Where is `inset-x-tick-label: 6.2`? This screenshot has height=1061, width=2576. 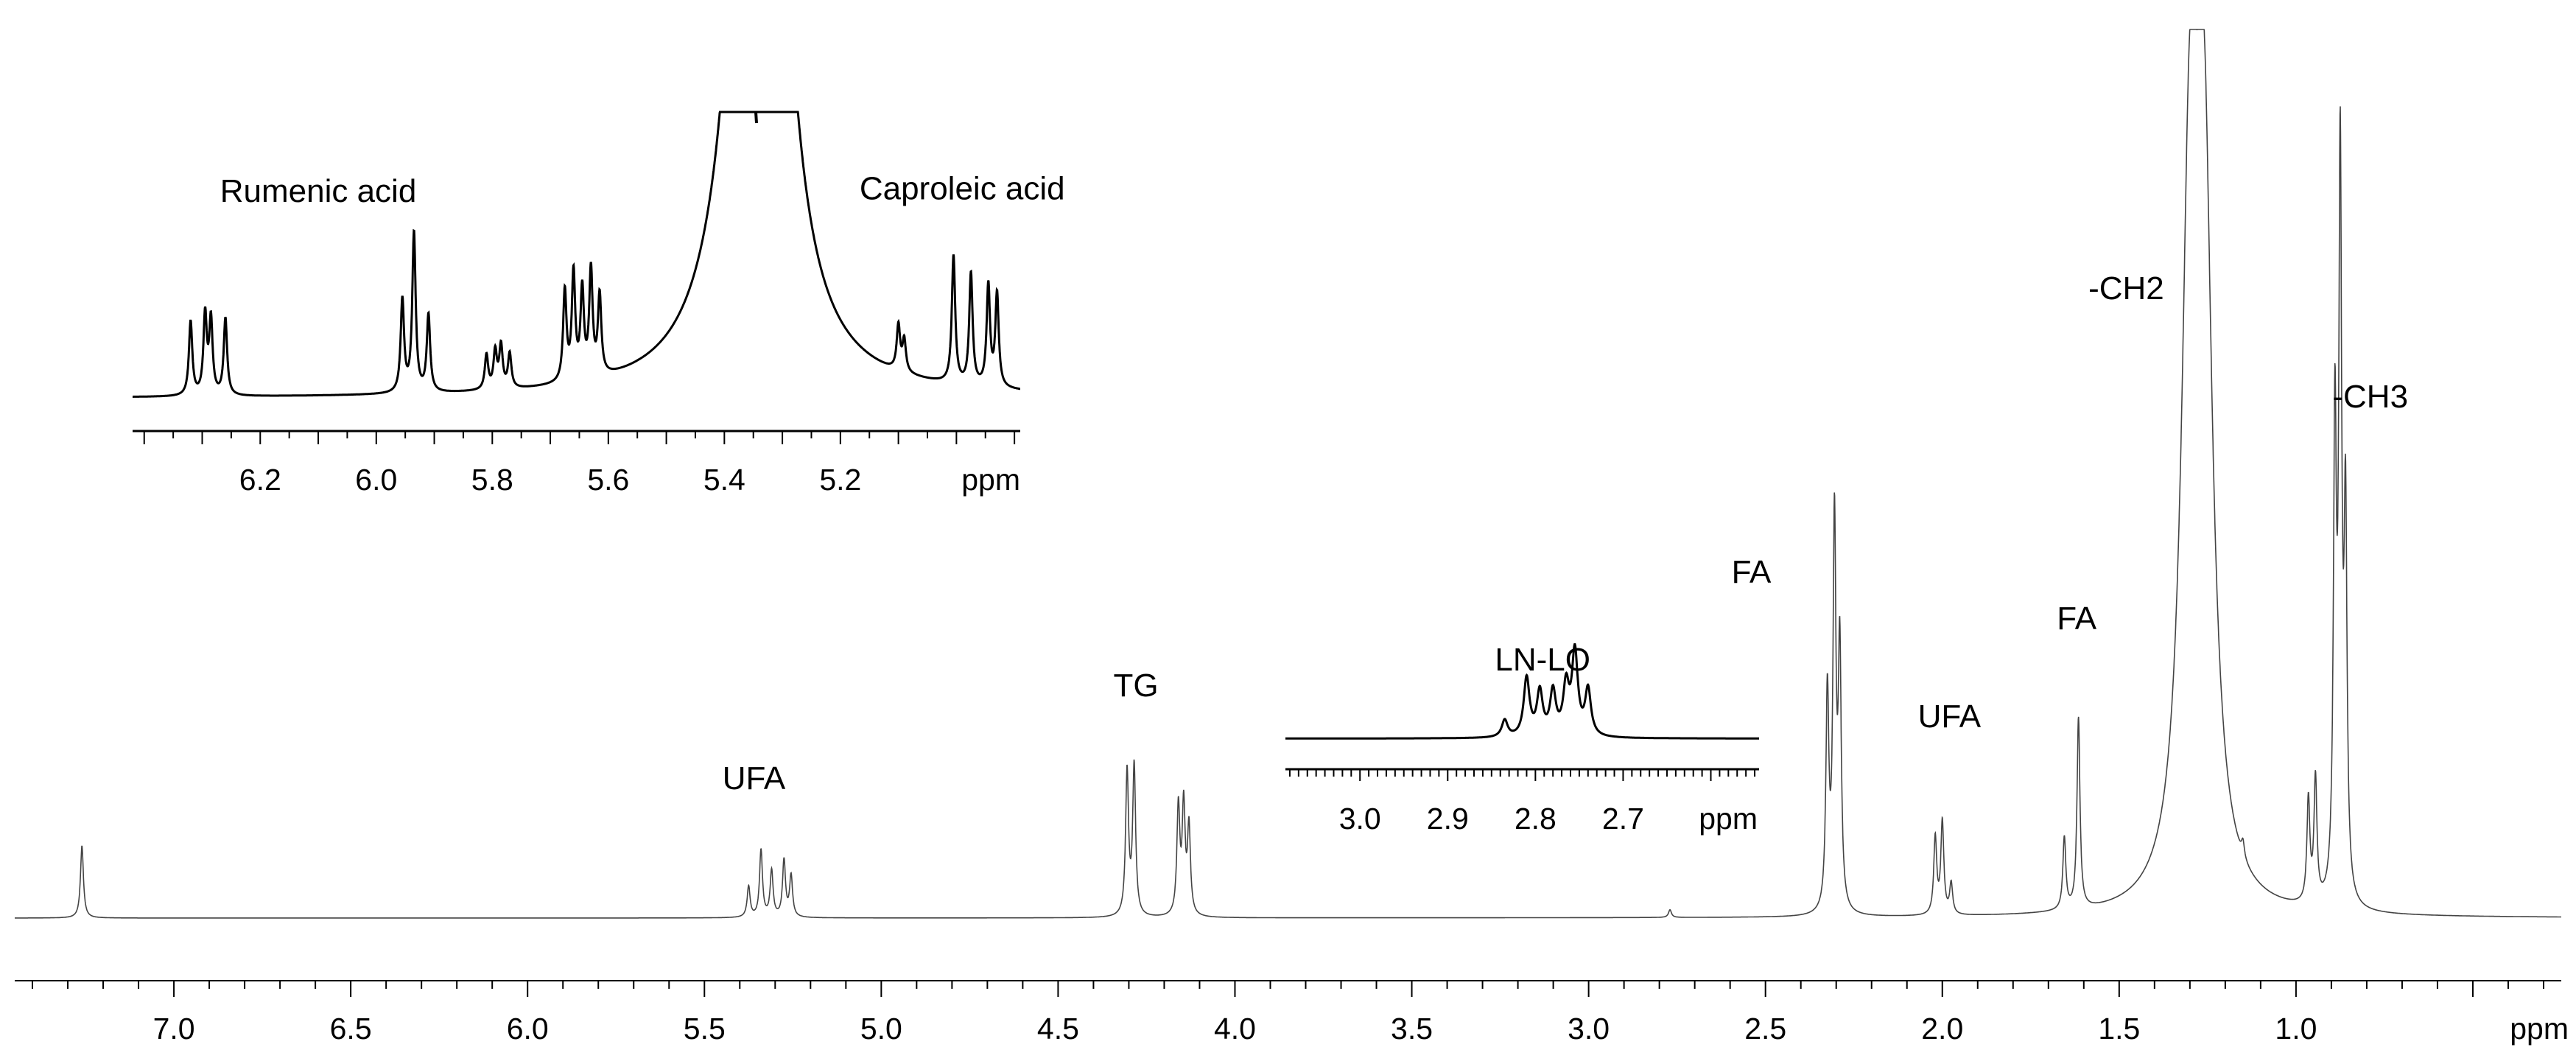 inset-x-tick-label: 6.2 is located at coordinates (260, 480).